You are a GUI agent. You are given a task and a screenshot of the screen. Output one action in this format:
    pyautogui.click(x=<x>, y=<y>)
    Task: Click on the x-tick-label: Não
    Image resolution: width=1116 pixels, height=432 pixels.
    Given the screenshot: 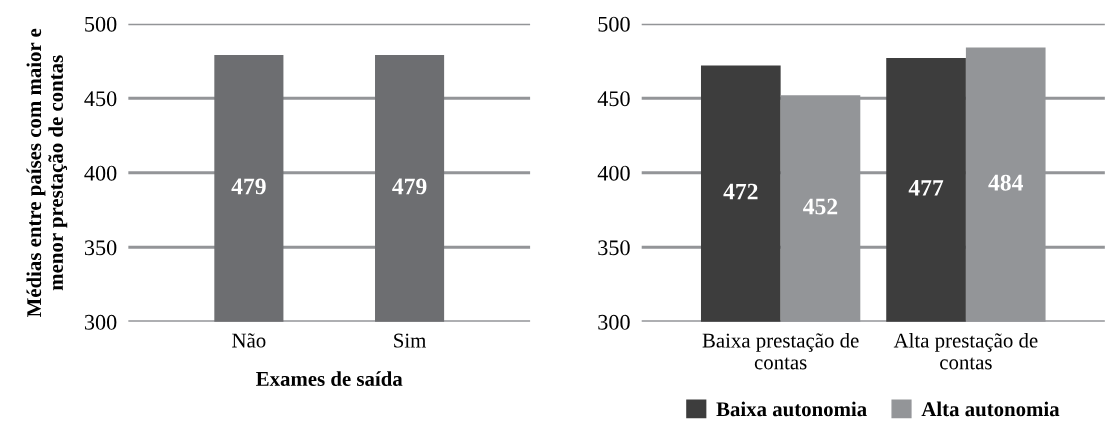 What is the action you would take?
    pyautogui.click(x=249, y=340)
    